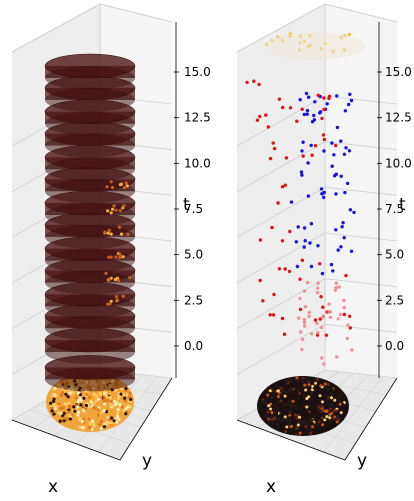 The image size is (414, 501). What do you see at coordinates (53, 487) in the screenshot?
I see `x-axis-label: x` at bounding box center [53, 487].